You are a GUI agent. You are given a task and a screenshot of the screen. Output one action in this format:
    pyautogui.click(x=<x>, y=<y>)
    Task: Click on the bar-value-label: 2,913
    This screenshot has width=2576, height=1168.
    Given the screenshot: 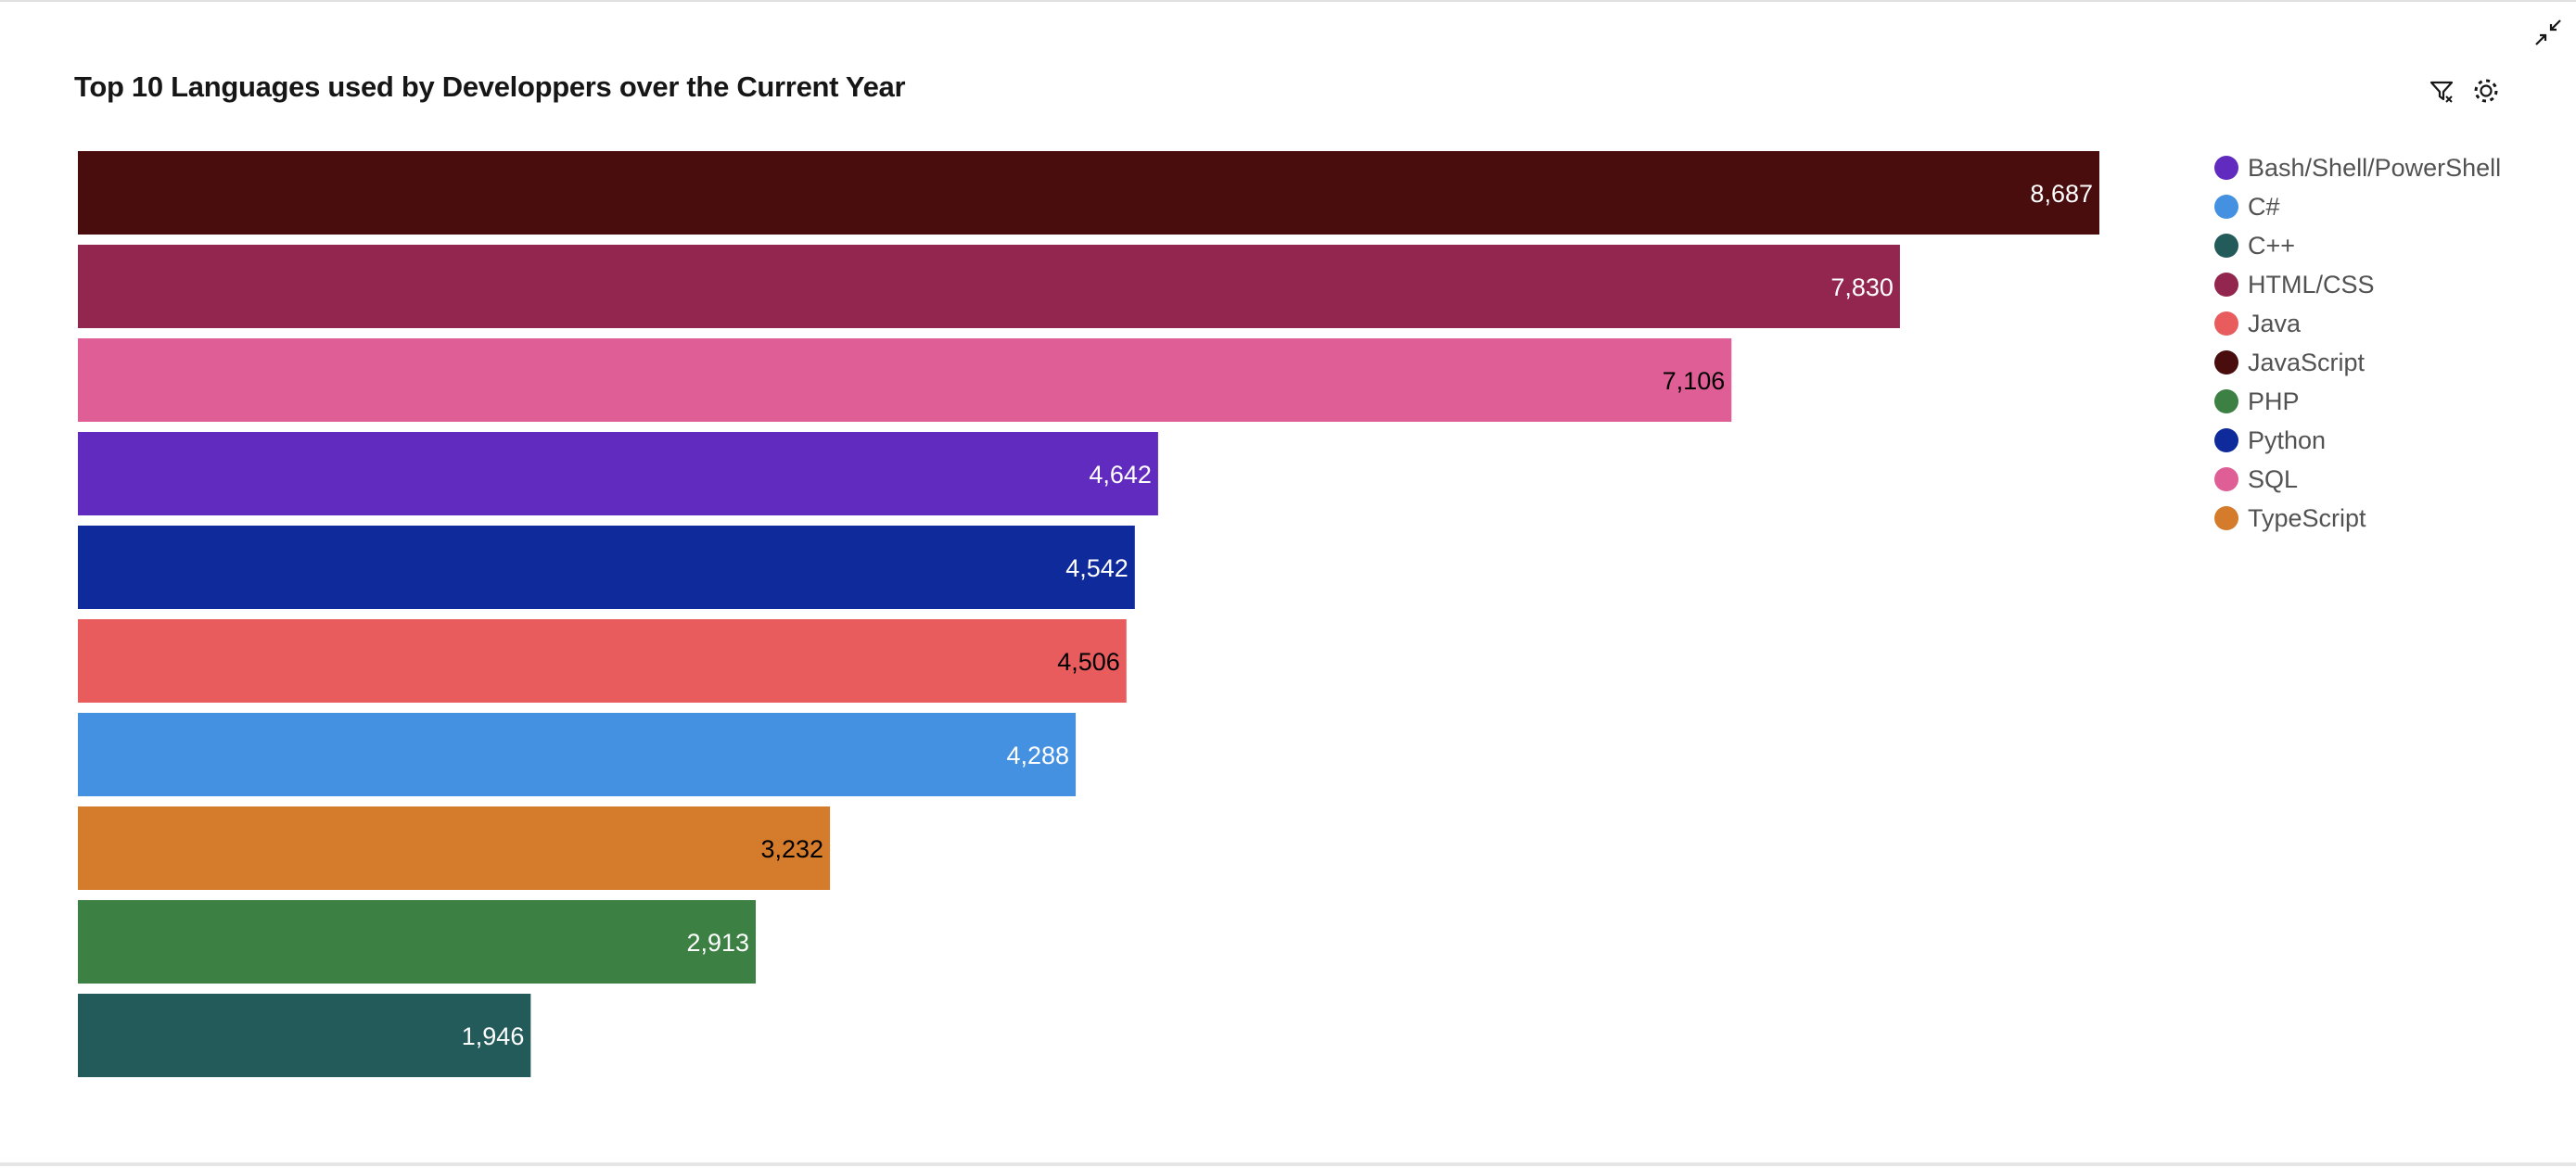 What is the action you would take?
    pyautogui.click(x=717, y=943)
    